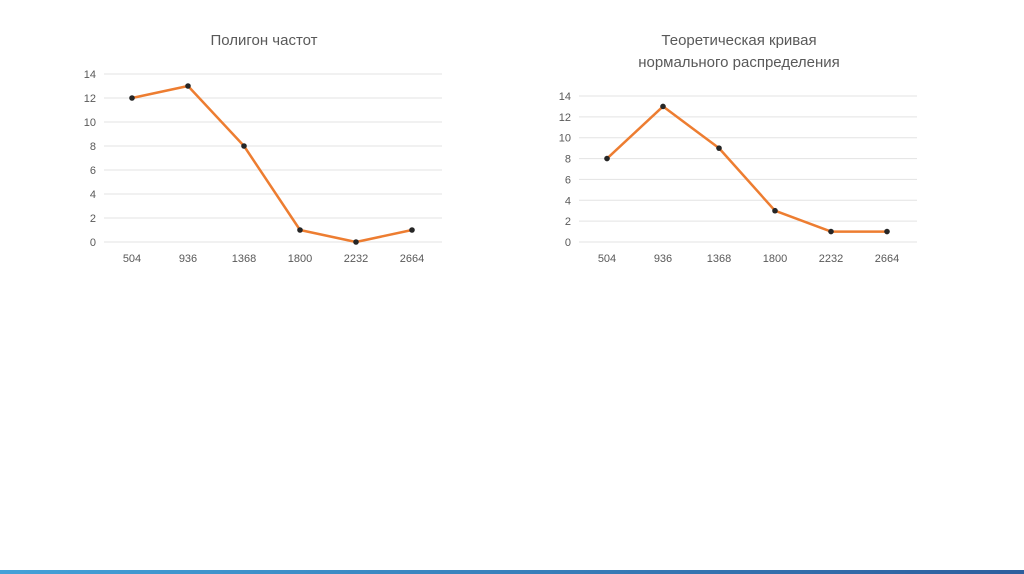 The width and height of the screenshot is (1024, 574). What do you see at coordinates (512, 572) in the screenshot?
I see `slide-footer-accent-bar` at bounding box center [512, 572].